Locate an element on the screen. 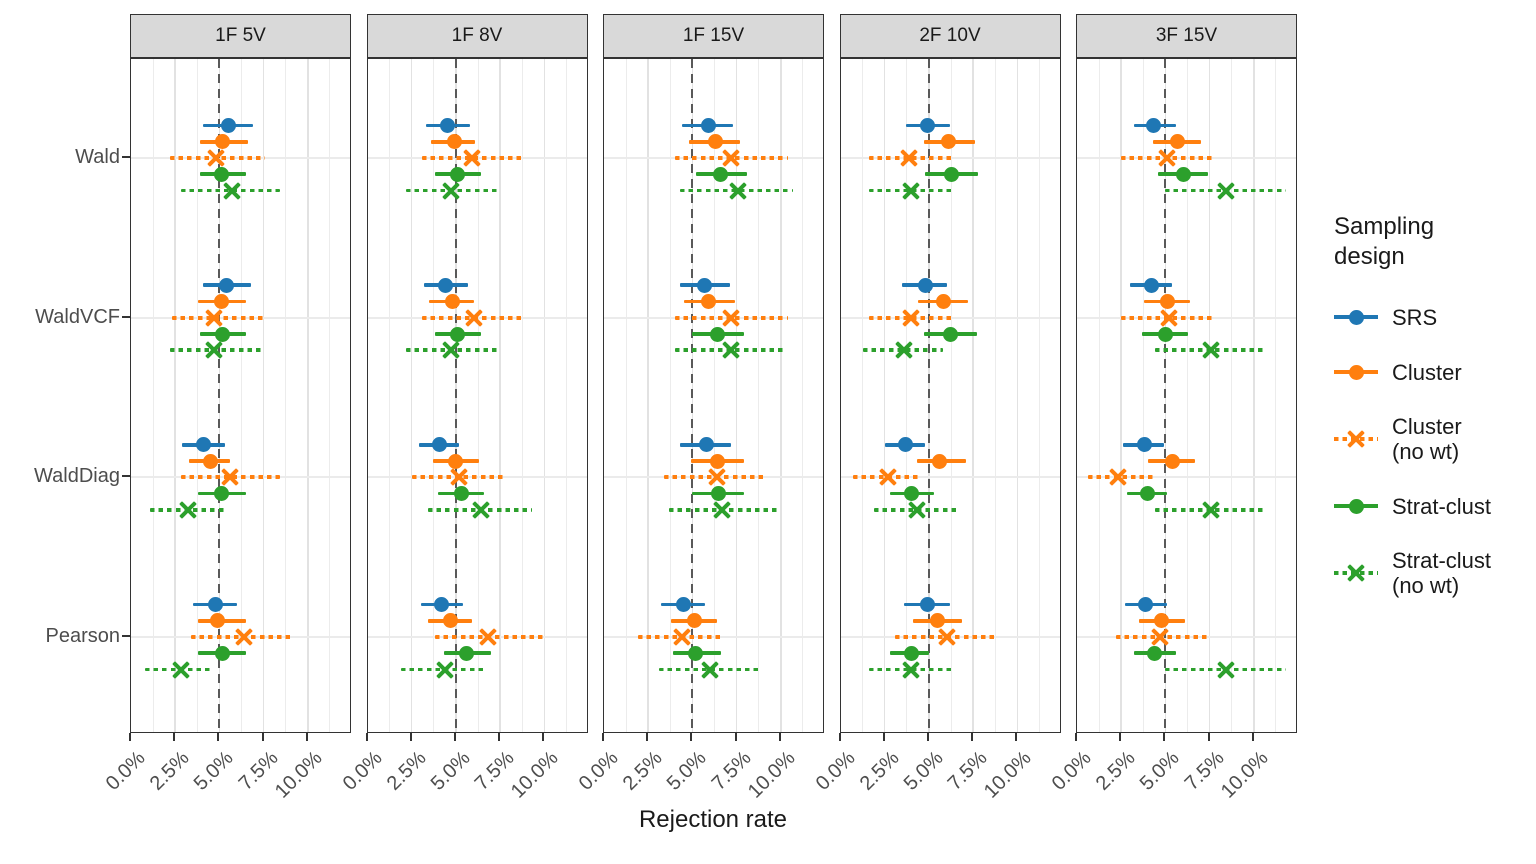  facet-title: 2F 10V is located at coordinates (950, 35).